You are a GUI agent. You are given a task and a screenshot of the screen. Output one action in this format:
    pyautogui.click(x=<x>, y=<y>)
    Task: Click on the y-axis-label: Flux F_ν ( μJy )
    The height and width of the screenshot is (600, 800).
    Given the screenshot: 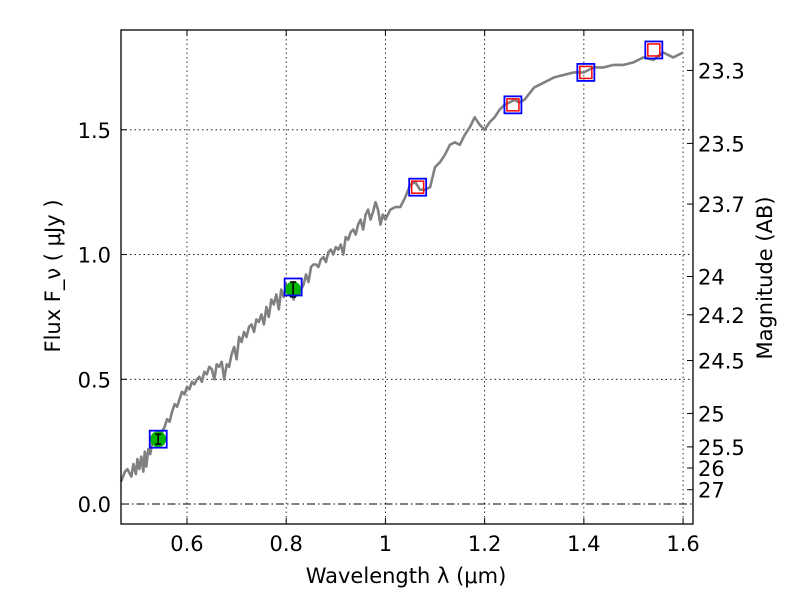 What is the action you would take?
    pyautogui.click(x=53, y=275)
    